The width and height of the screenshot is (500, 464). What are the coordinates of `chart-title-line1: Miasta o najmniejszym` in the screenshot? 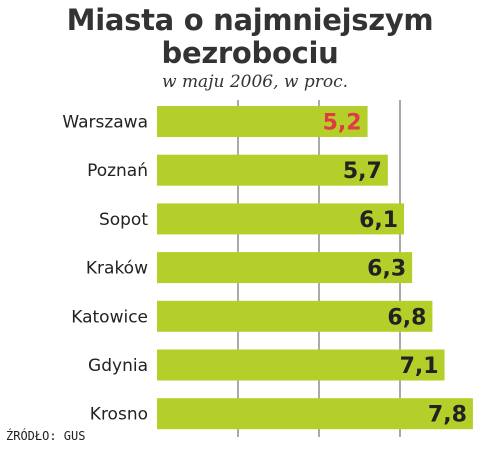 It's located at (250, 20).